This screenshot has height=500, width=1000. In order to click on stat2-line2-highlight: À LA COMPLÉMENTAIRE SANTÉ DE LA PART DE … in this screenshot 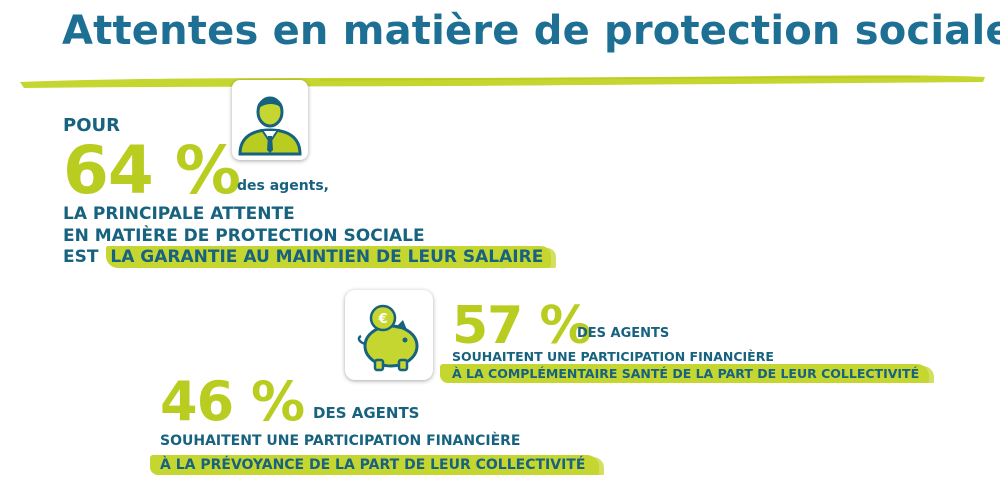, I will do `click(685, 373)`.